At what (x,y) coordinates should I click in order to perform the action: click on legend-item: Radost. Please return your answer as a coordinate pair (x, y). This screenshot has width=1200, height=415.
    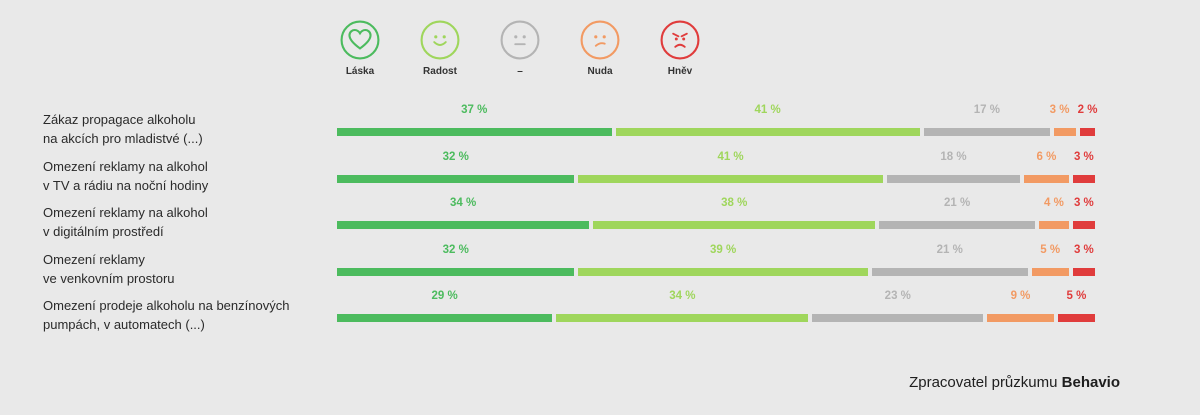
    Looking at the image, I should click on (440, 48).